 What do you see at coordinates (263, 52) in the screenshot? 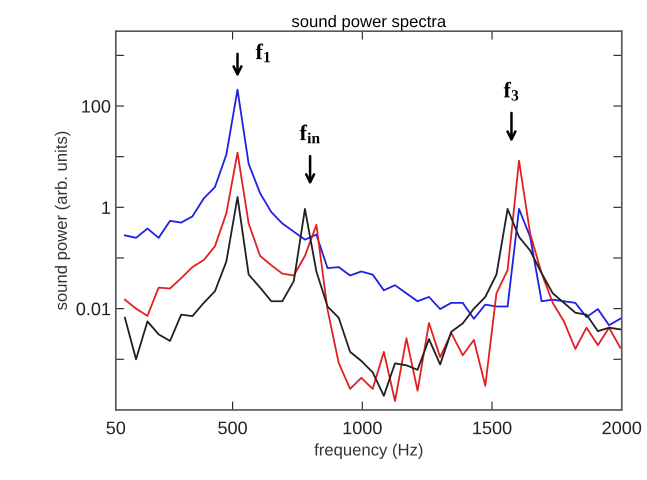
I see `annotation: f$_{1}$` at bounding box center [263, 52].